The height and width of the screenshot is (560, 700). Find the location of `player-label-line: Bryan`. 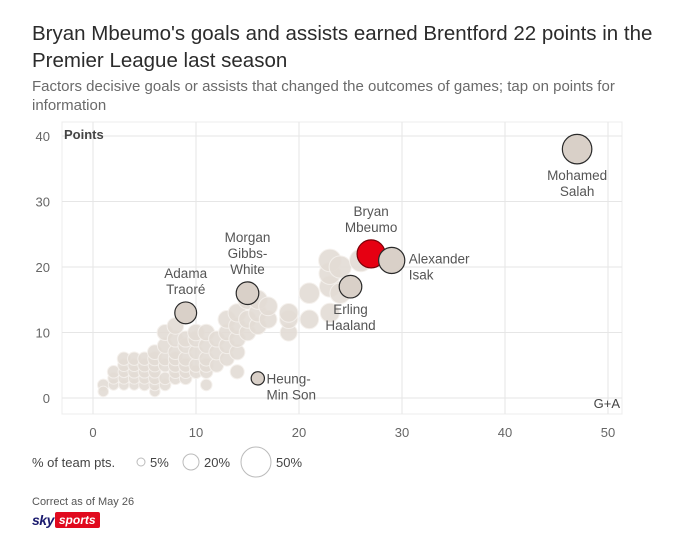

player-label-line: Bryan is located at coordinates (370, 211).